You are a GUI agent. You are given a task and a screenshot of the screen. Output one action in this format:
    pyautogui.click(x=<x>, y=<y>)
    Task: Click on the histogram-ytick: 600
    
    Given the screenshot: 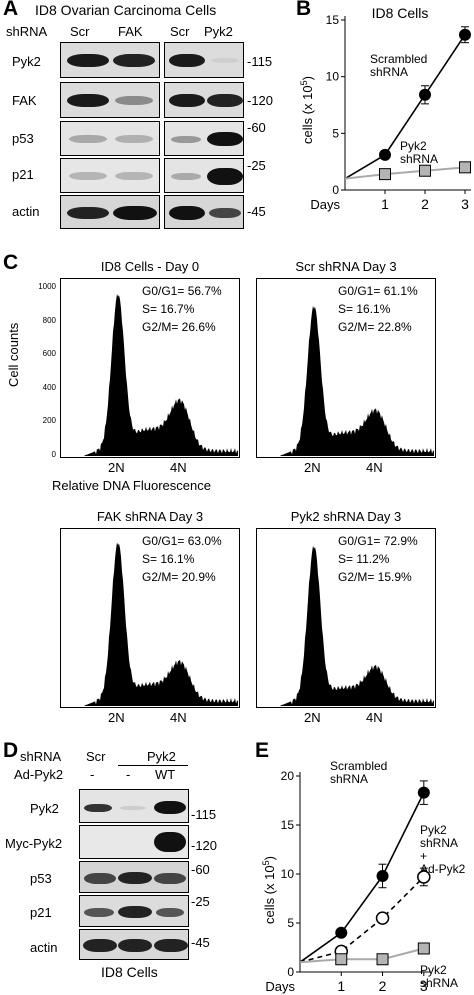 What is the action you would take?
    pyautogui.click(x=49, y=354)
    